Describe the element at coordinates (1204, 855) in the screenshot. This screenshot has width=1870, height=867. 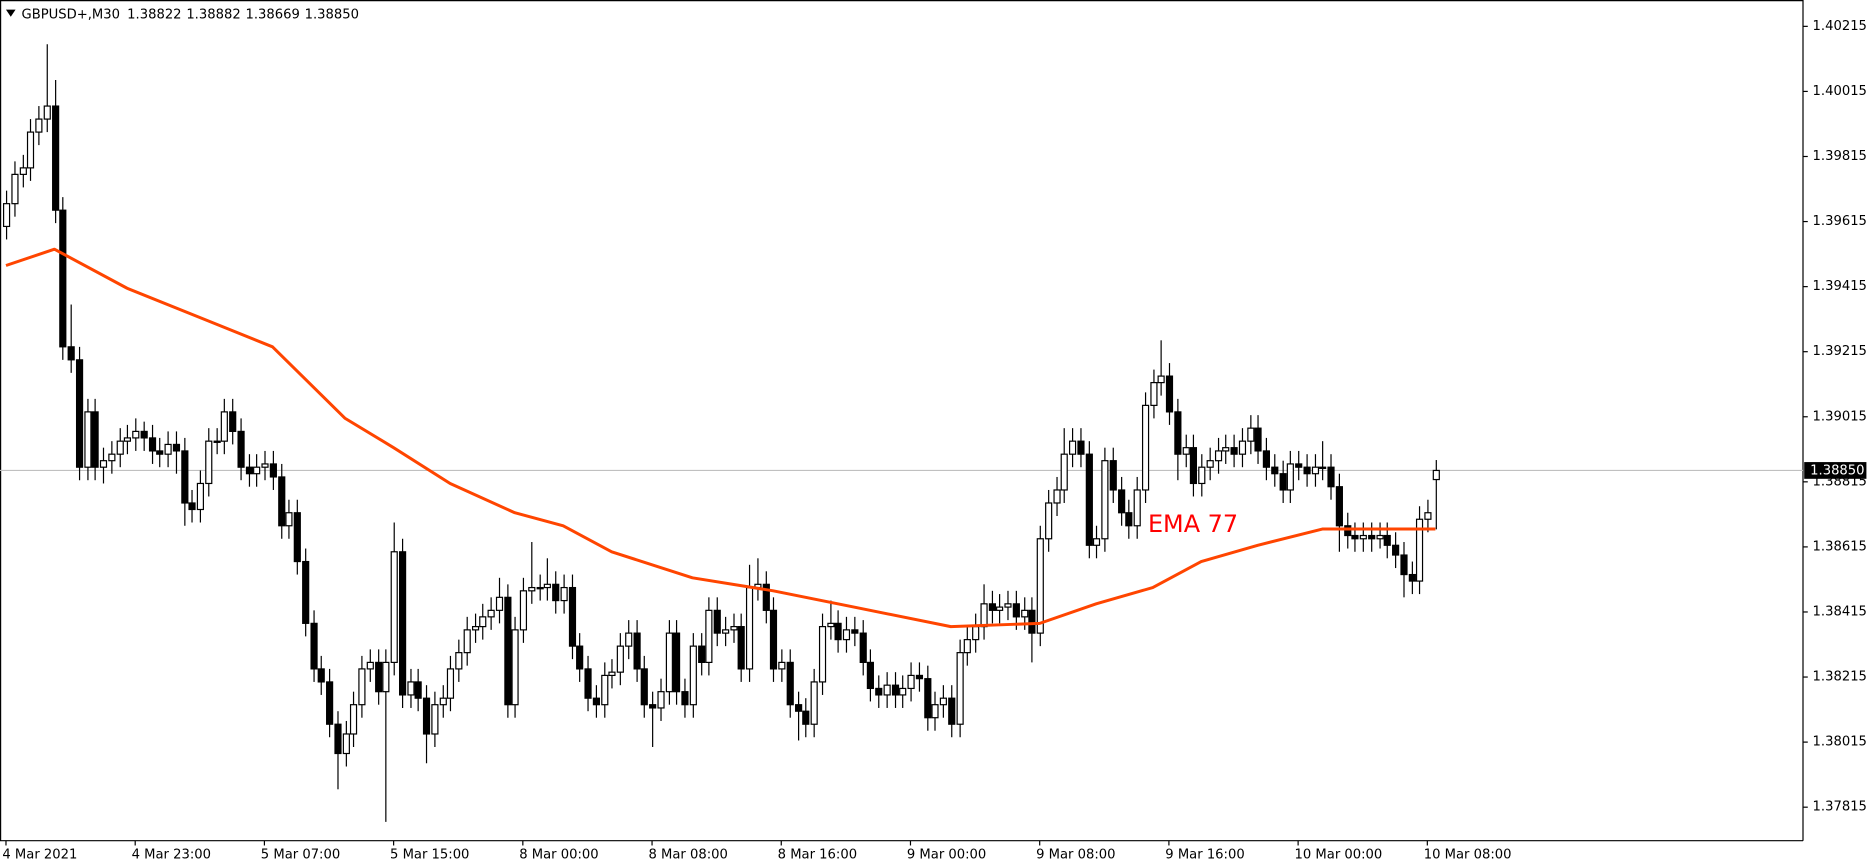
I see `x-tick-label: 9 Mar 16:00` at that location.